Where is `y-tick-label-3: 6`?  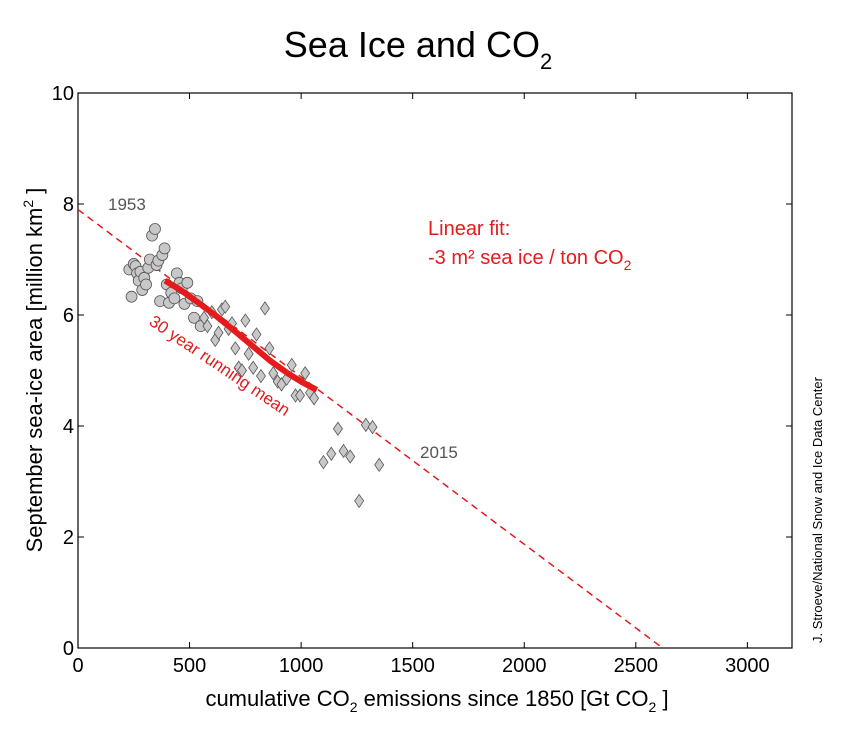 y-tick-label-3: 6 is located at coordinates (68, 316).